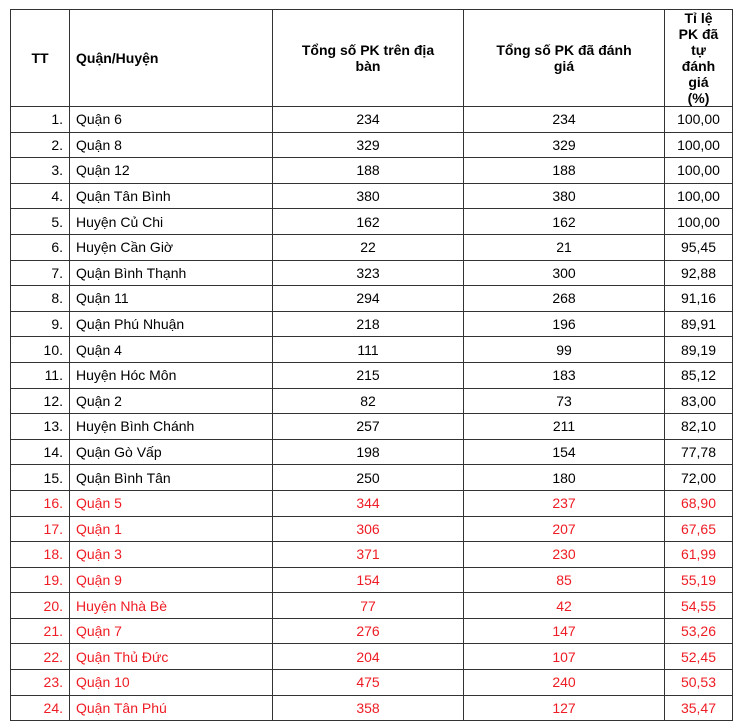  Describe the element at coordinates (564, 477) in the screenshot. I see `assessed-clinics: 180` at that location.